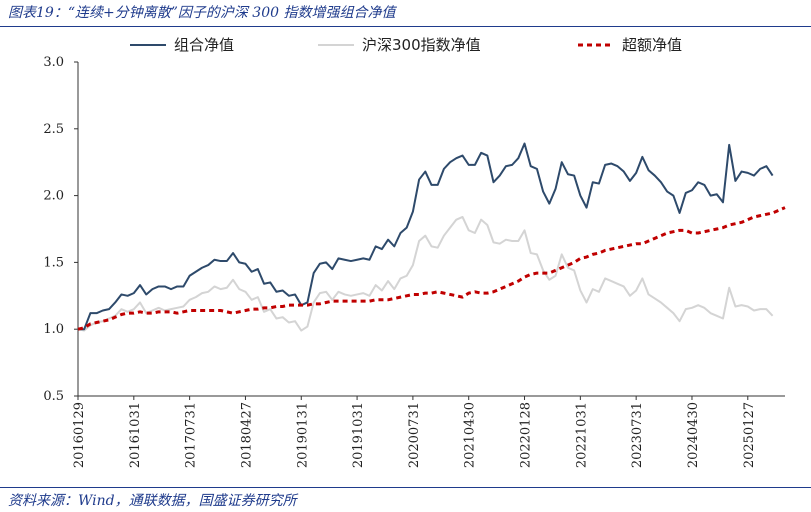  Describe the element at coordinates (749, 435) in the screenshot. I see `x-tick-label: 20250127` at that location.